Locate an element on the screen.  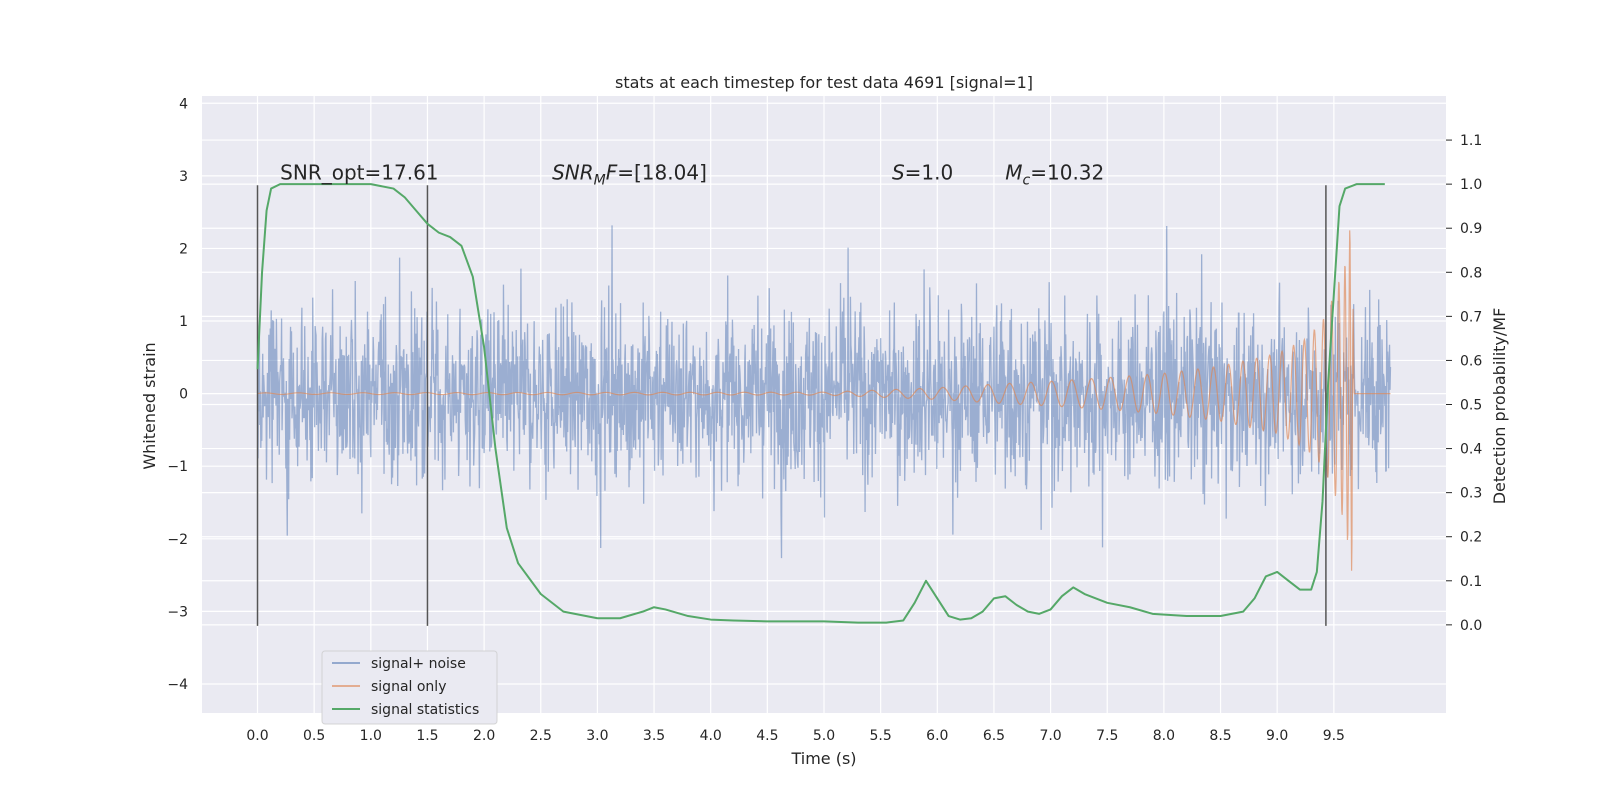
x-tick-14: 7.0 is located at coordinates (1050, 736).